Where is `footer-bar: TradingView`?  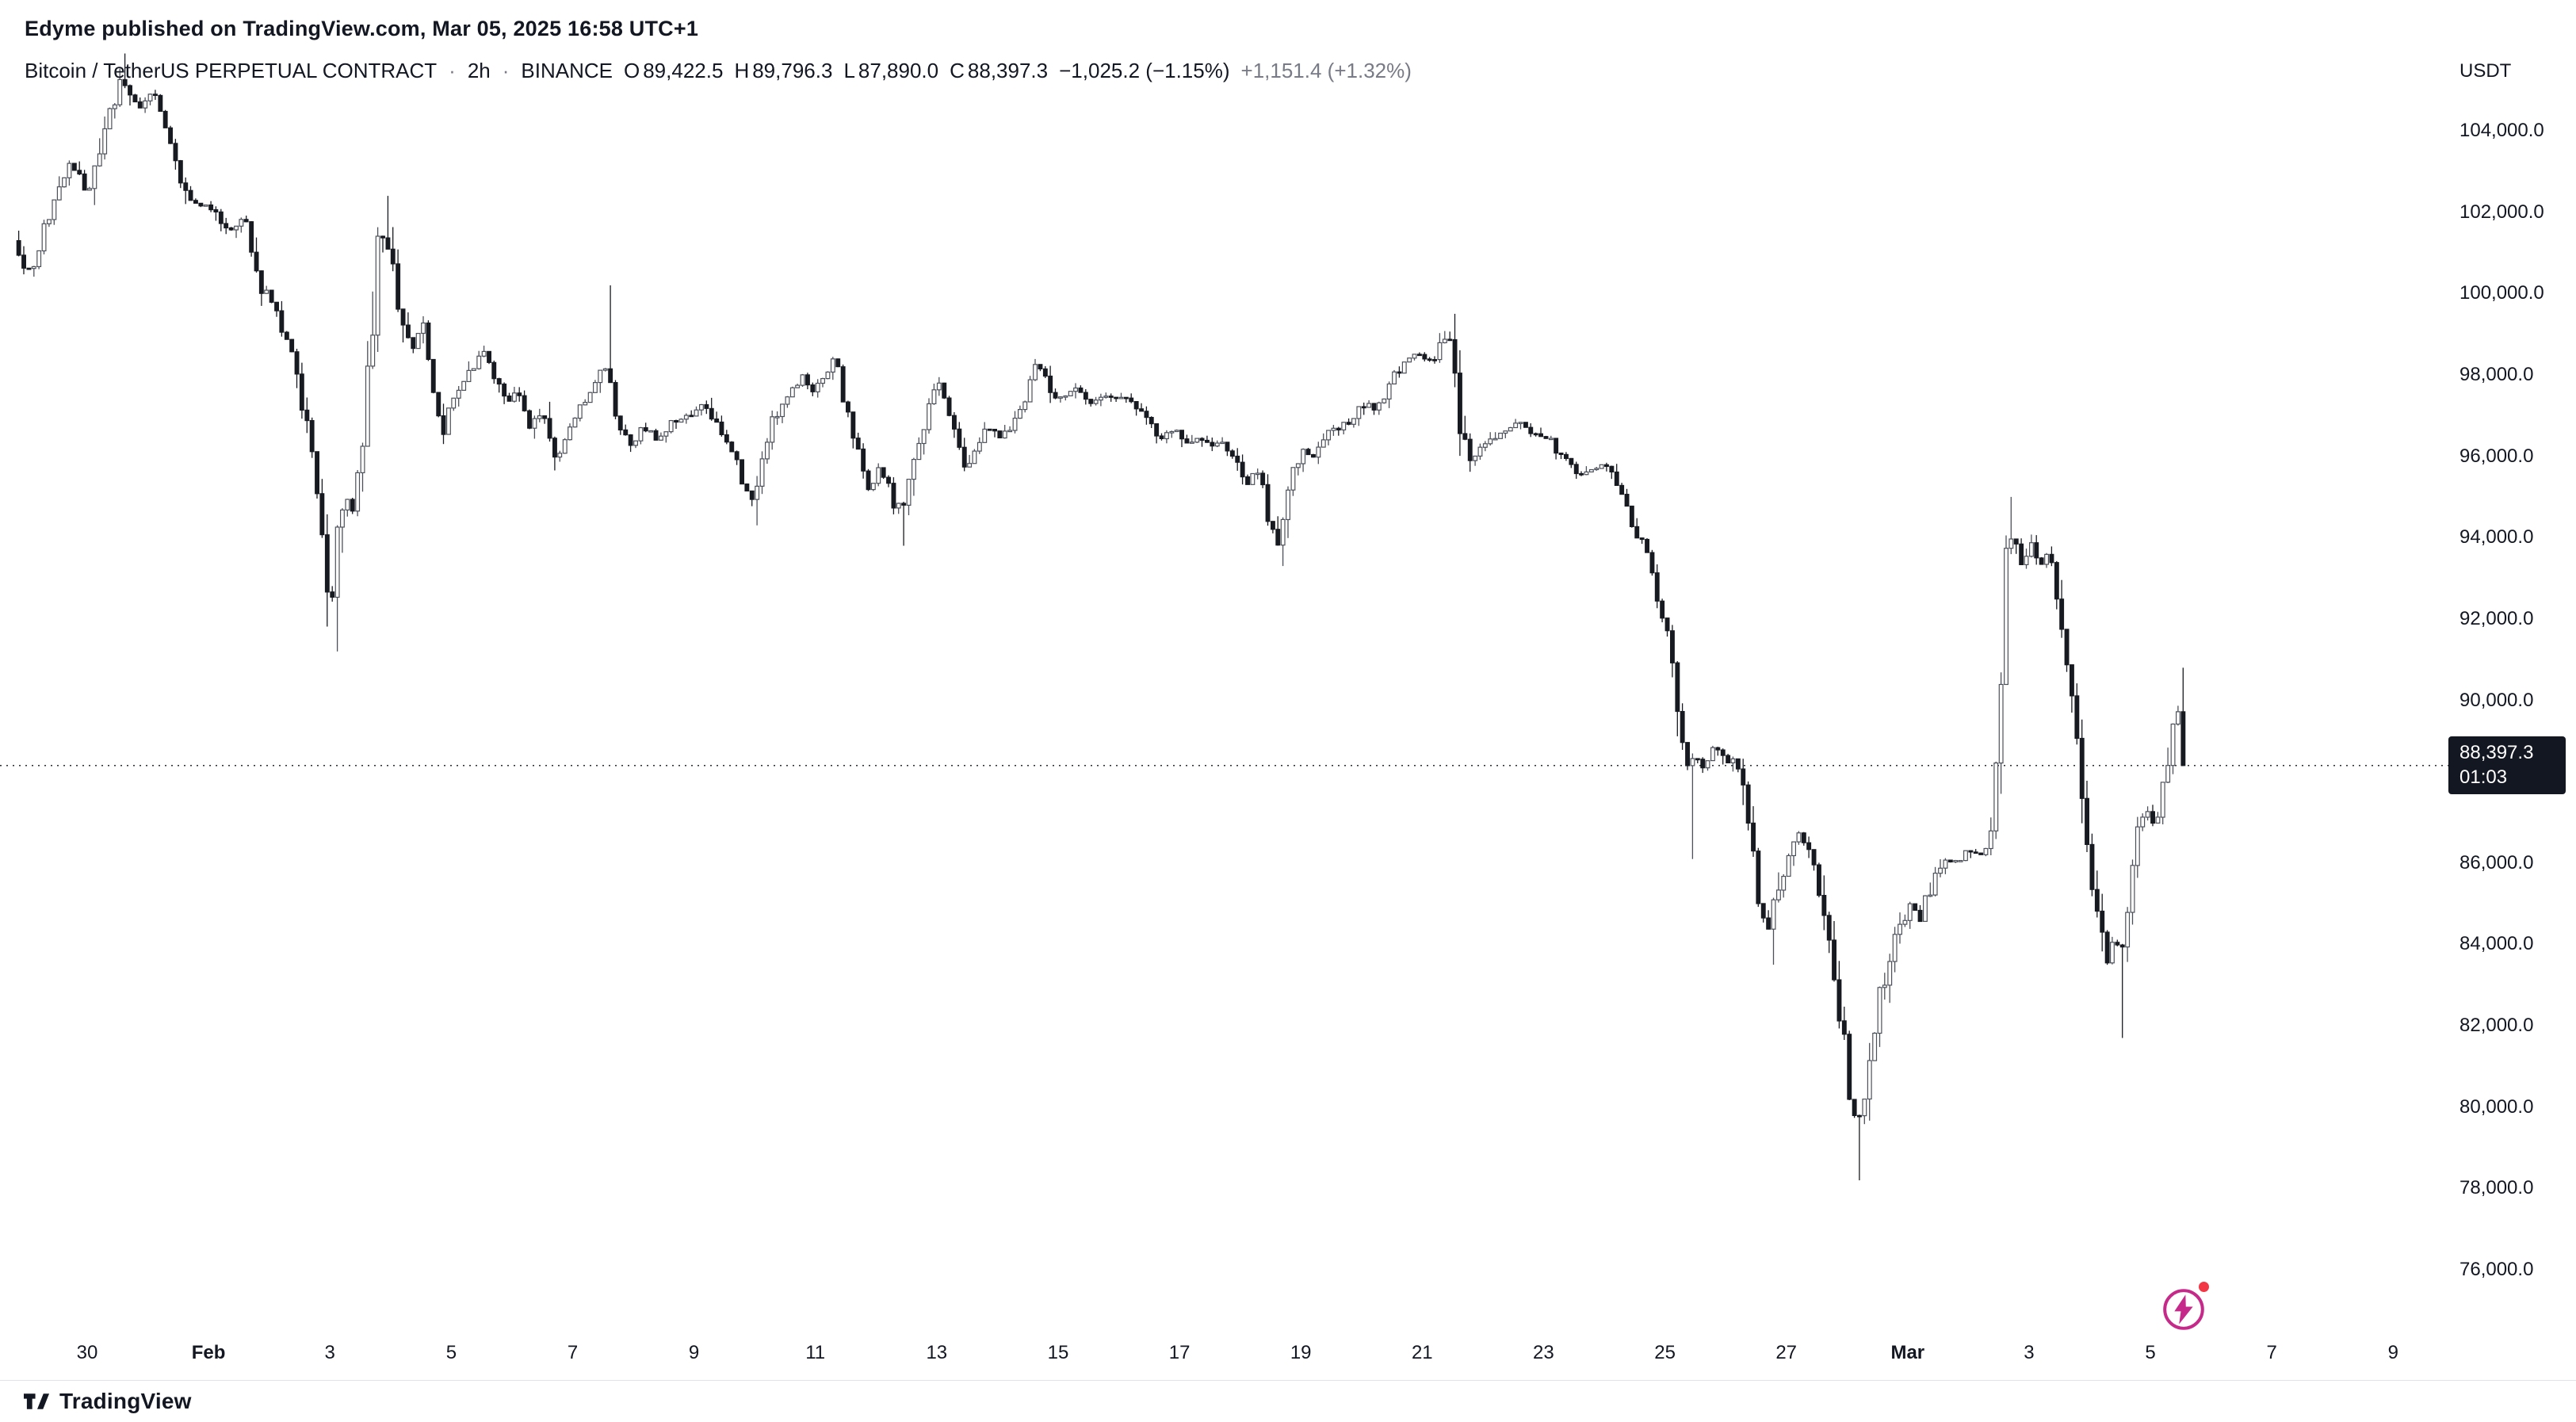 footer-bar: TradingView is located at coordinates (1288, 1401).